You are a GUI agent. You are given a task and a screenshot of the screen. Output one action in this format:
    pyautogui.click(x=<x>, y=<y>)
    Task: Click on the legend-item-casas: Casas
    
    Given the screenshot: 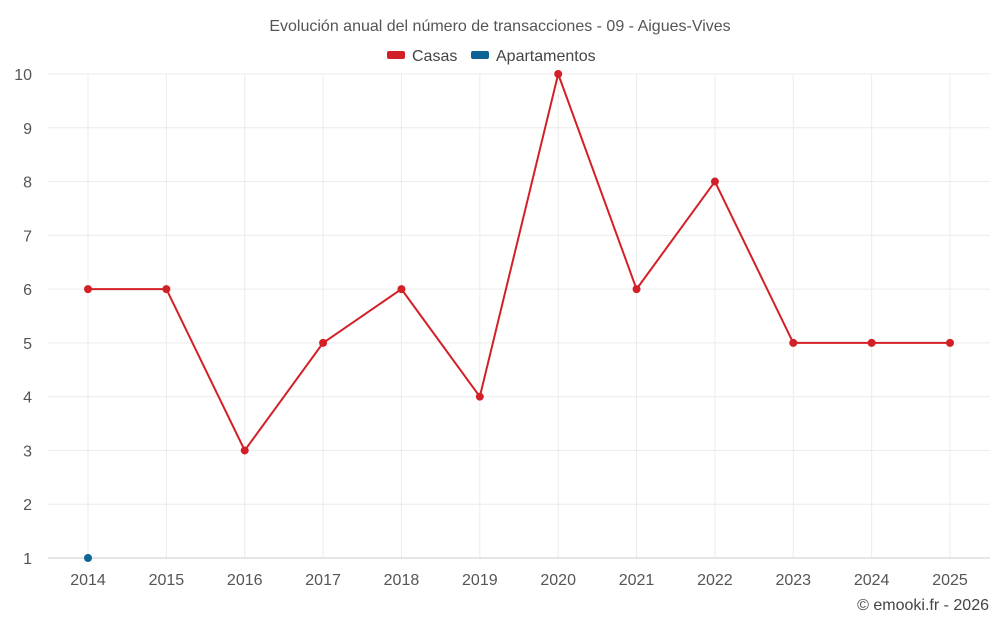 What is the action you would take?
    pyautogui.click(x=422, y=56)
    